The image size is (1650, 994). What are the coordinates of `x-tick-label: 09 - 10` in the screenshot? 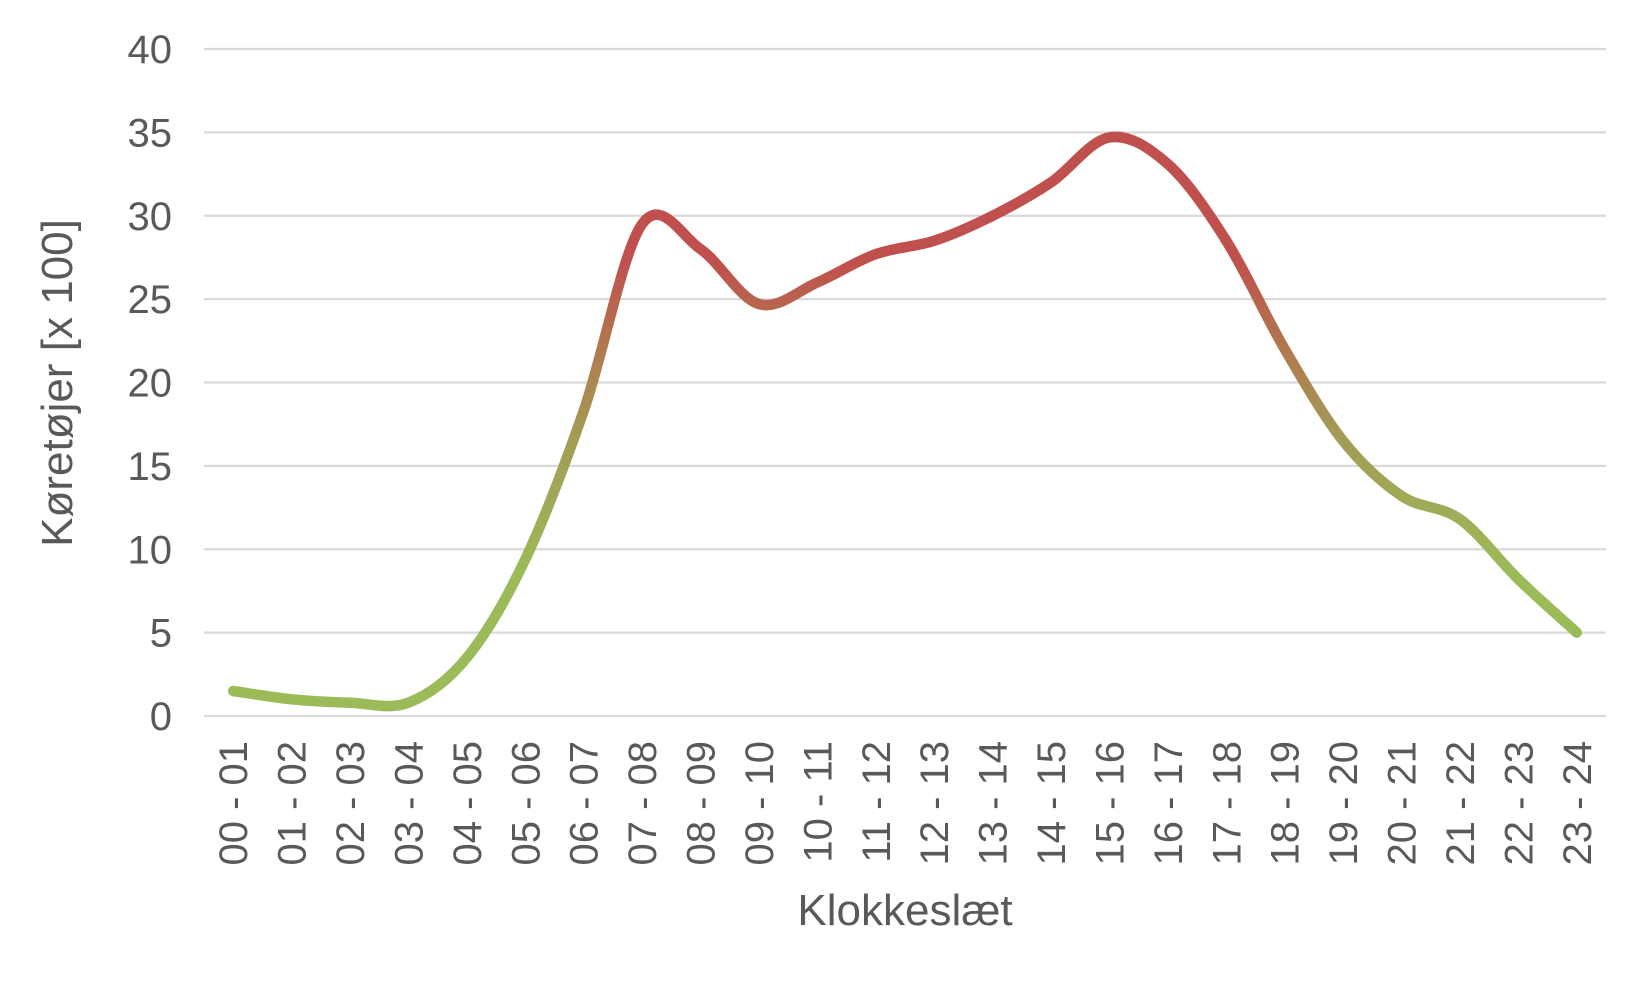 It's located at (760, 803).